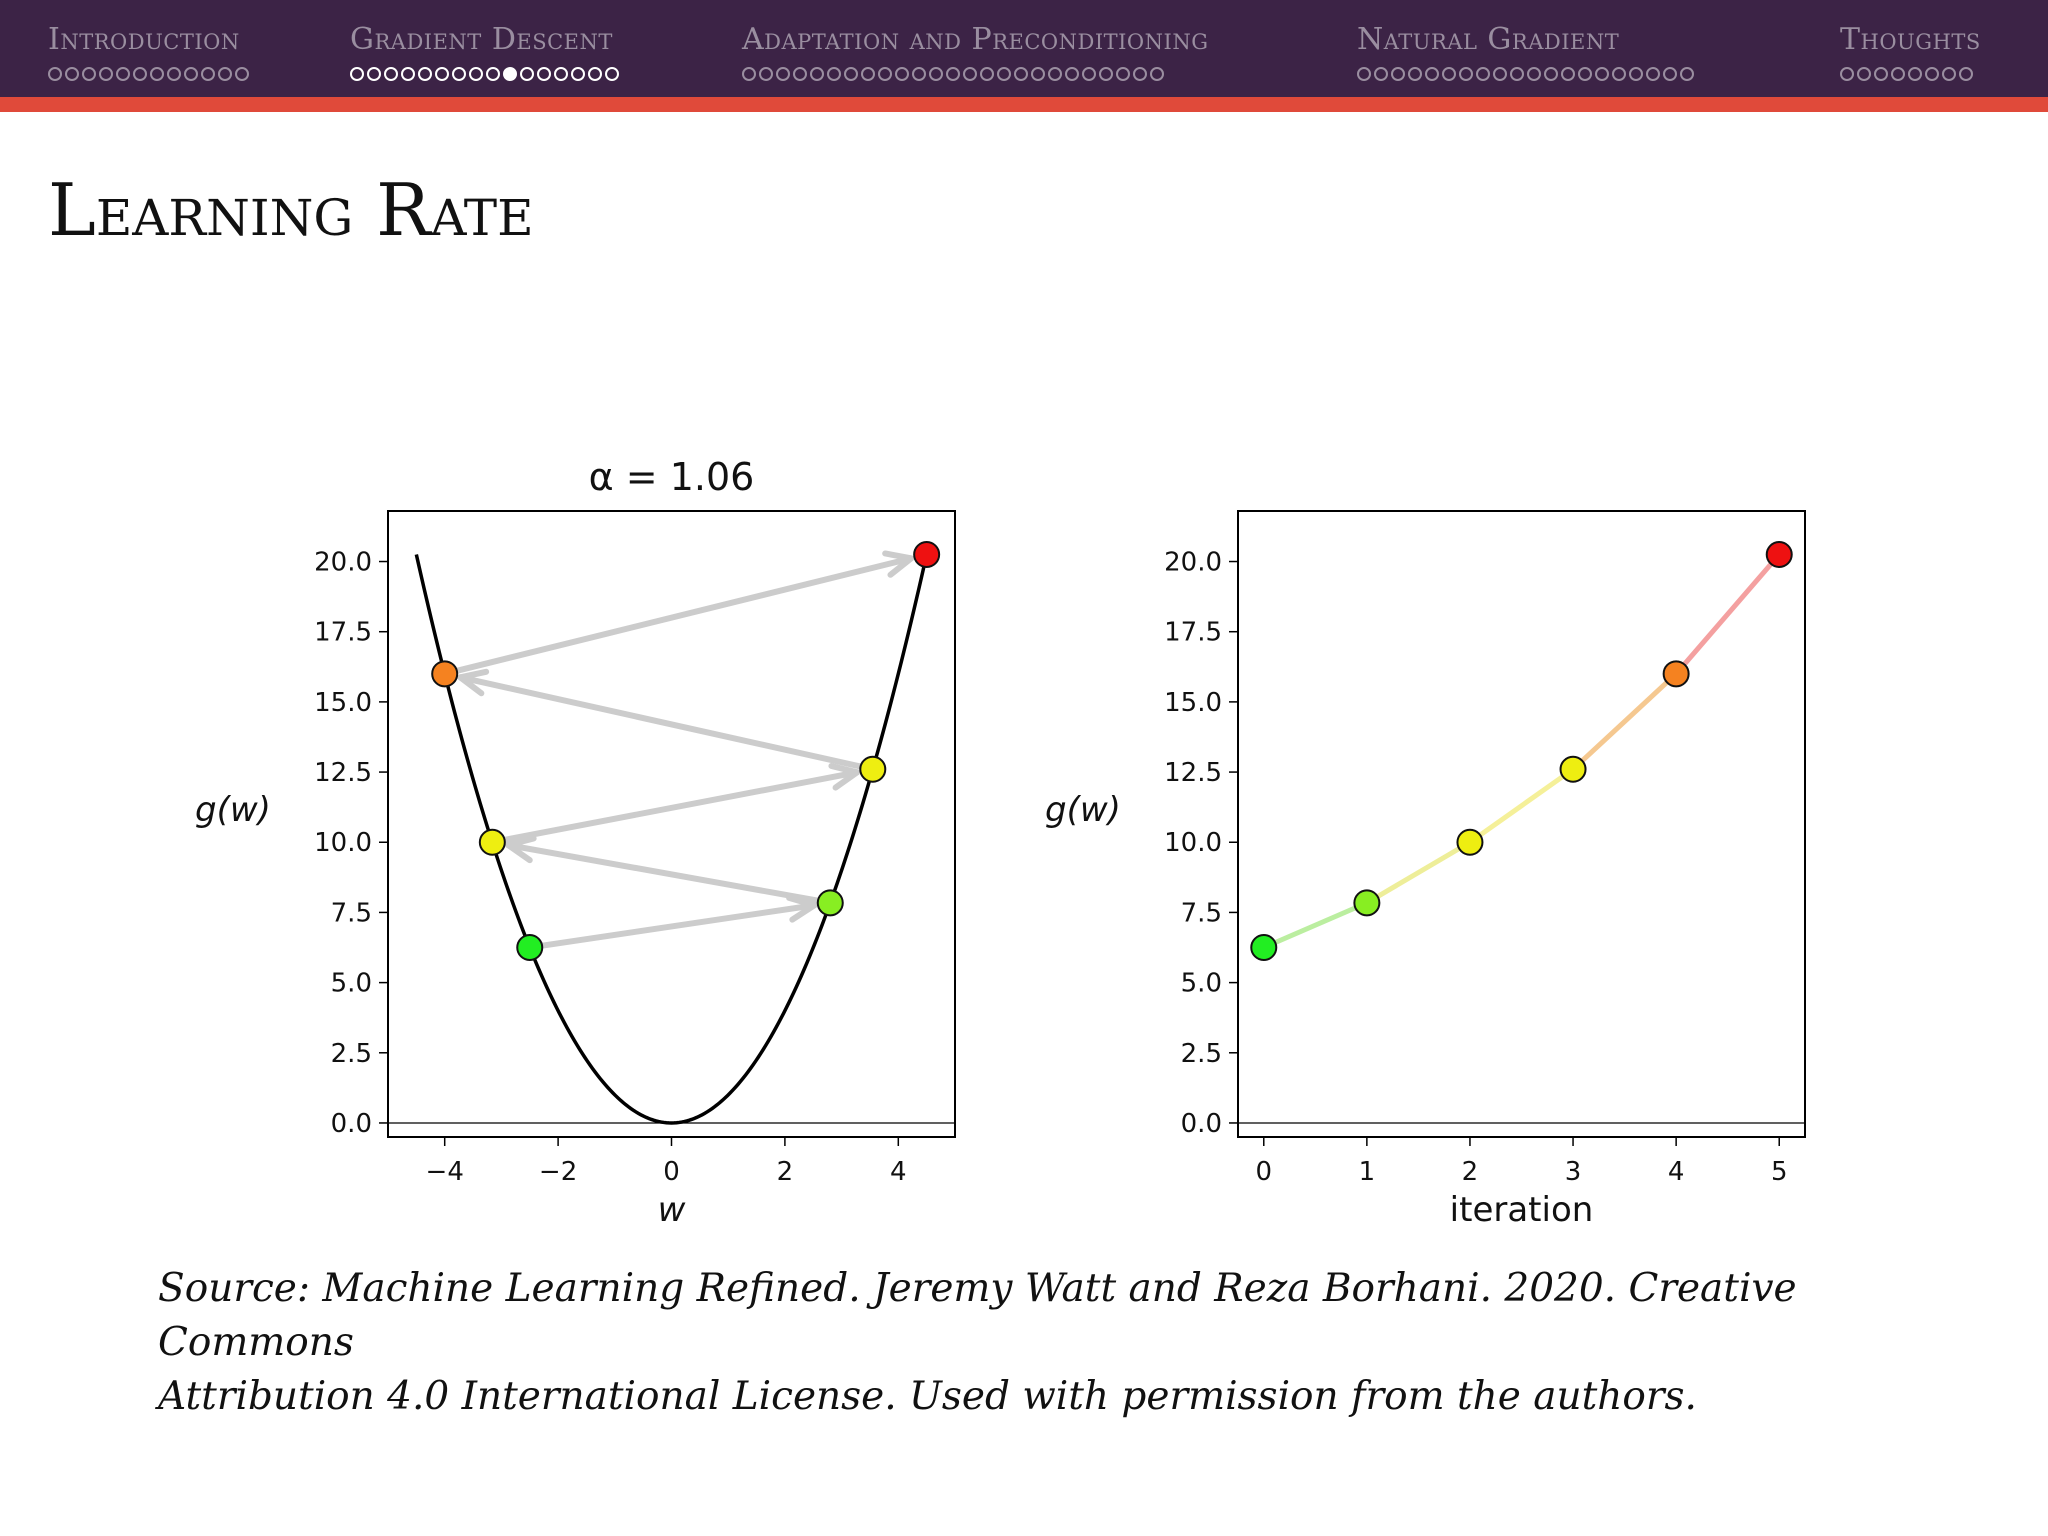 The height and width of the screenshot is (1536, 2048). I want to click on history-point, so click(1367, 903).